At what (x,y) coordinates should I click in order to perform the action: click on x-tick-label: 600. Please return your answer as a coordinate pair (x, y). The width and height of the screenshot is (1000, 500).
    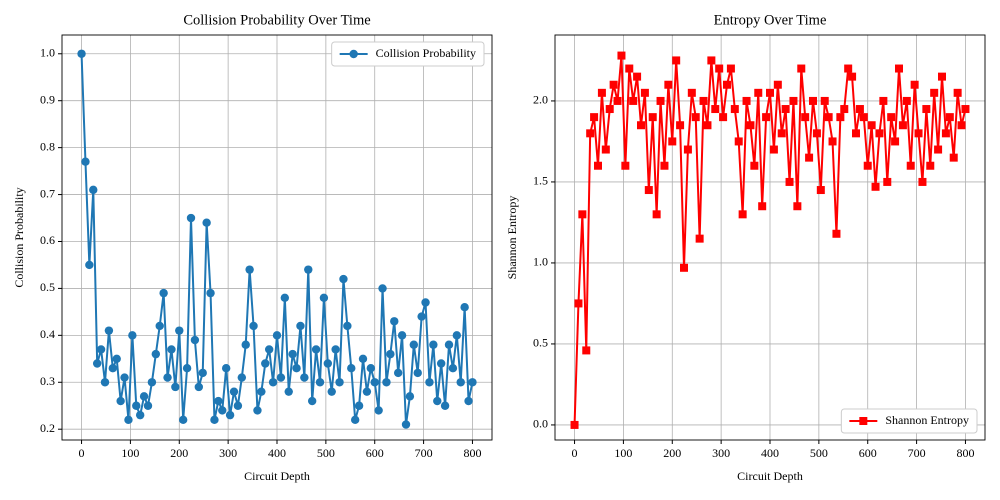
    Looking at the image, I should click on (375, 453).